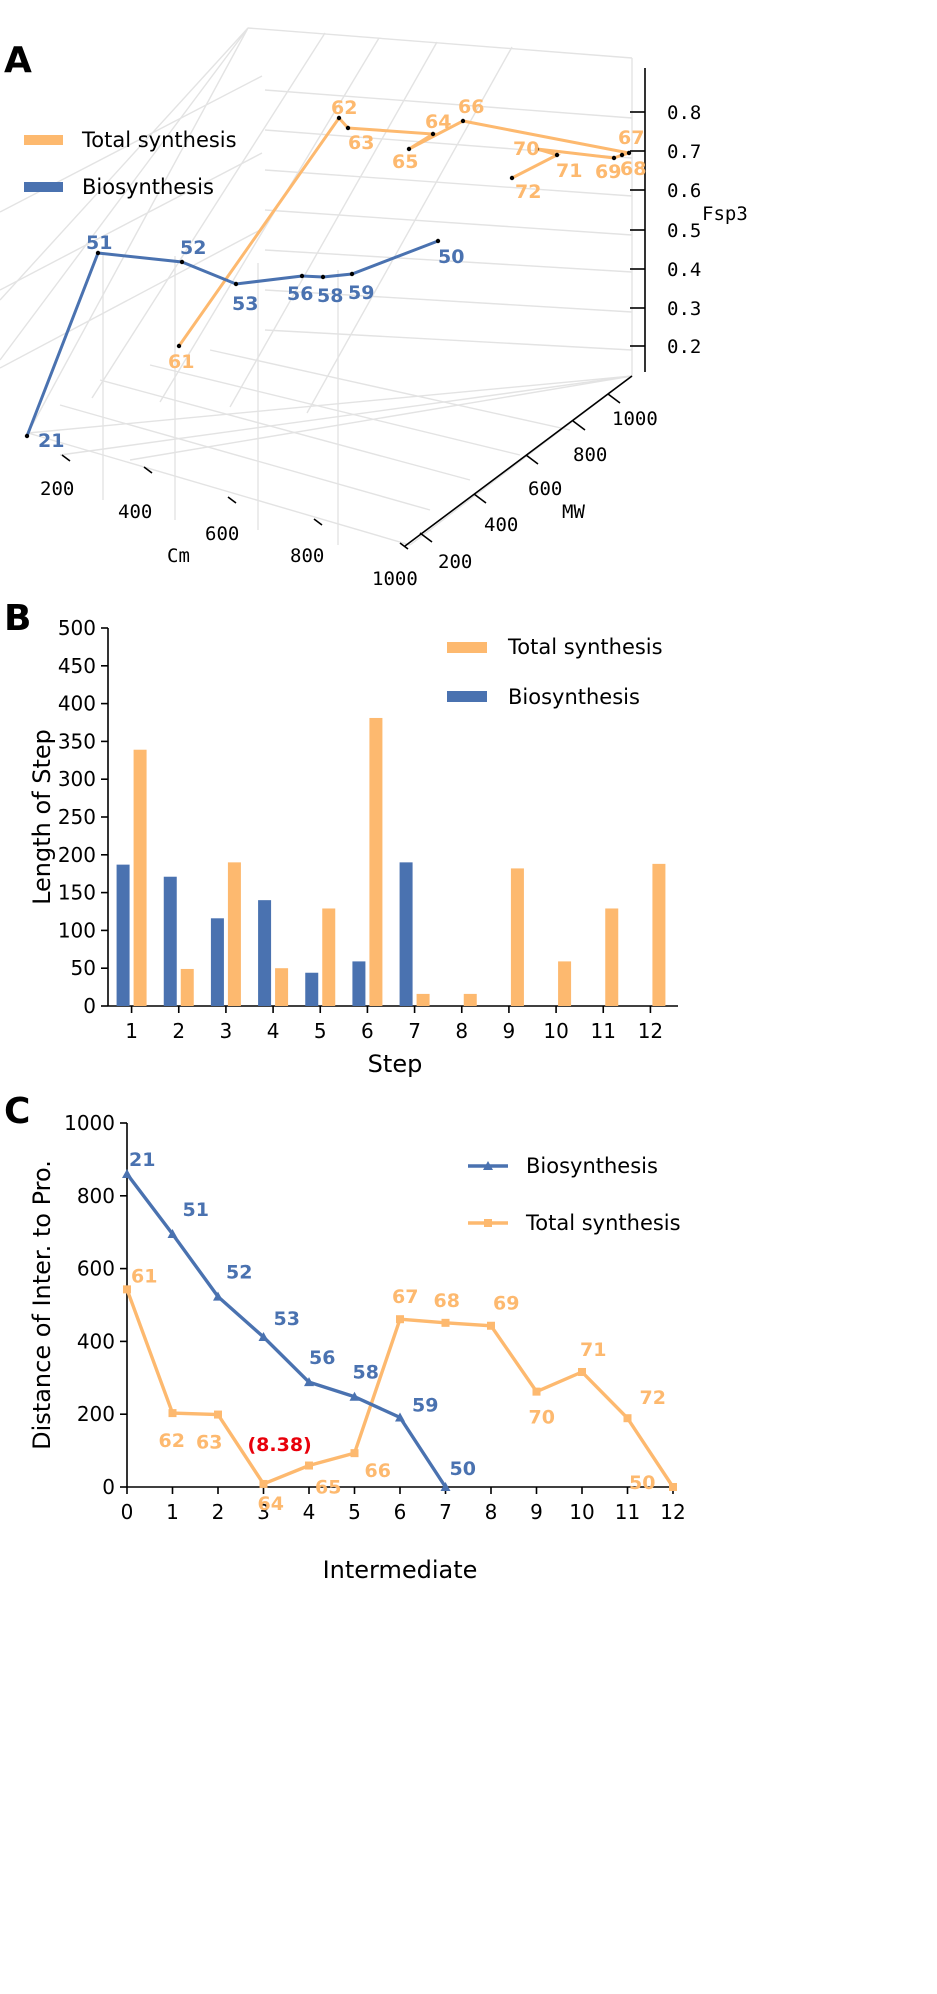 This screenshot has height=1994, width=937. I want to click on legend-swatch-bio, so click(467, 696).